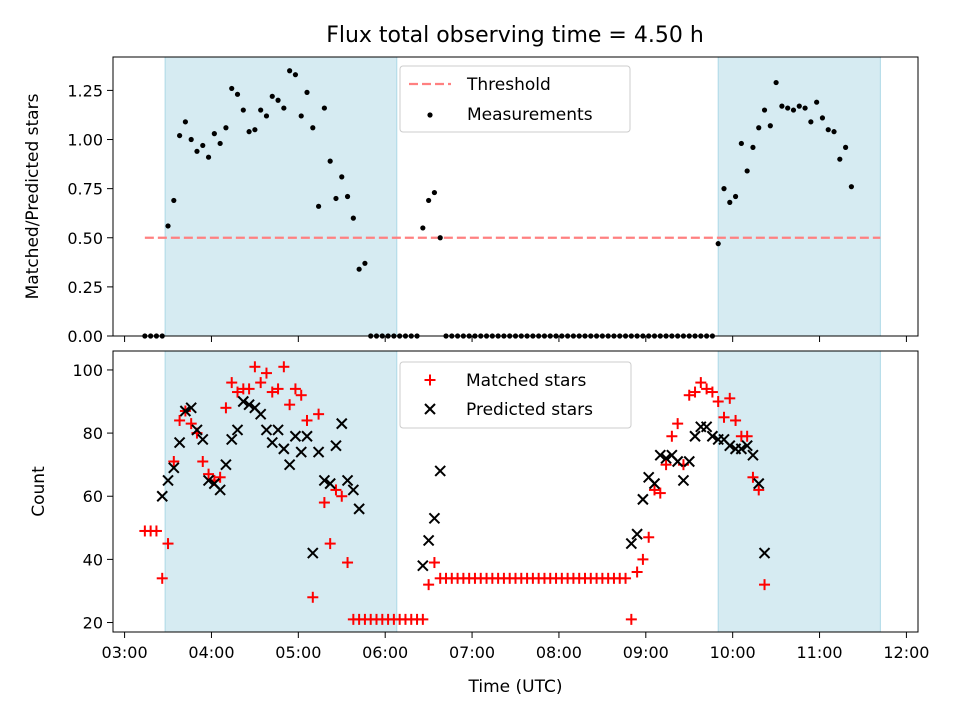  What do you see at coordinates (559, 652) in the screenshot?
I see `x-tick-label: 08:00` at bounding box center [559, 652].